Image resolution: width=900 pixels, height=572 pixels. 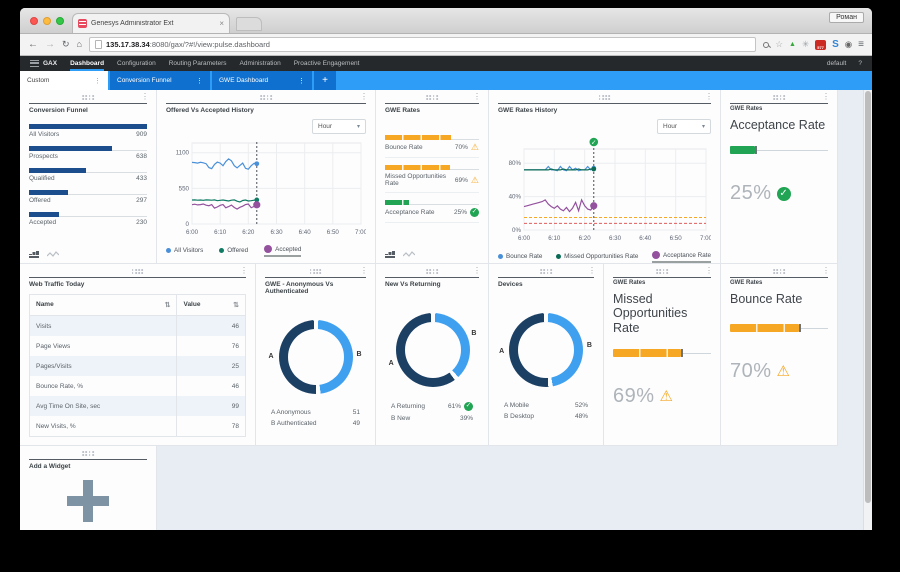 I want to click on plus-icon, so click(x=88, y=501).